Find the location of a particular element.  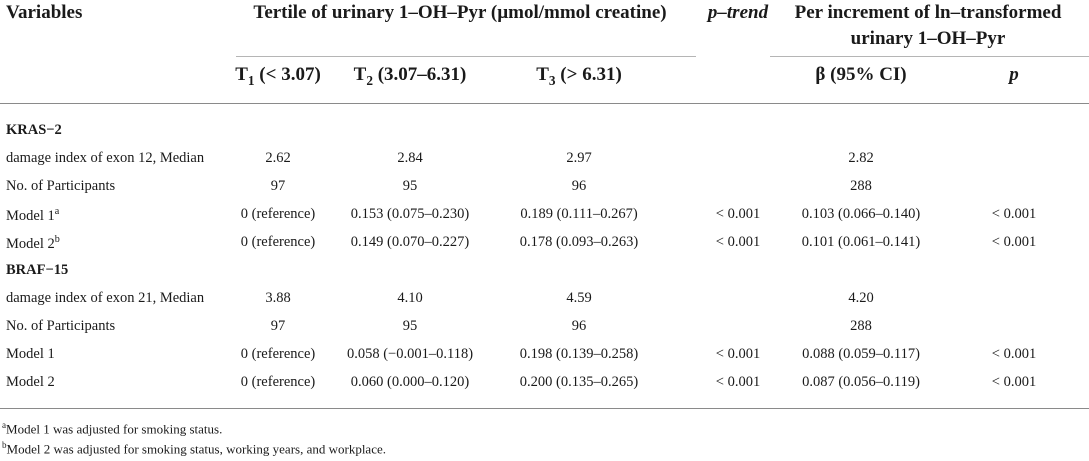

cell-beta: 2.82 is located at coordinates (861, 158).